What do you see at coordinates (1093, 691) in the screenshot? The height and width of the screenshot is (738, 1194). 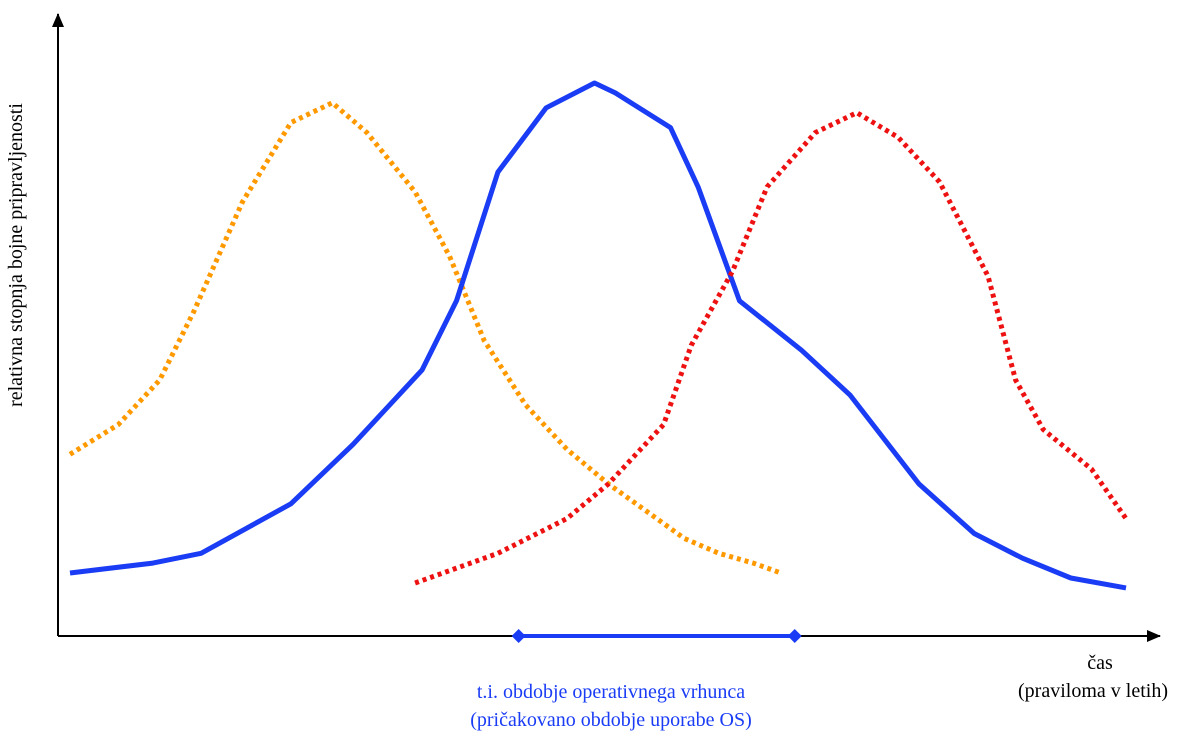 I see `x-axis-sublabel: (praviloma v letih)` at bounding box center [1093, 691].